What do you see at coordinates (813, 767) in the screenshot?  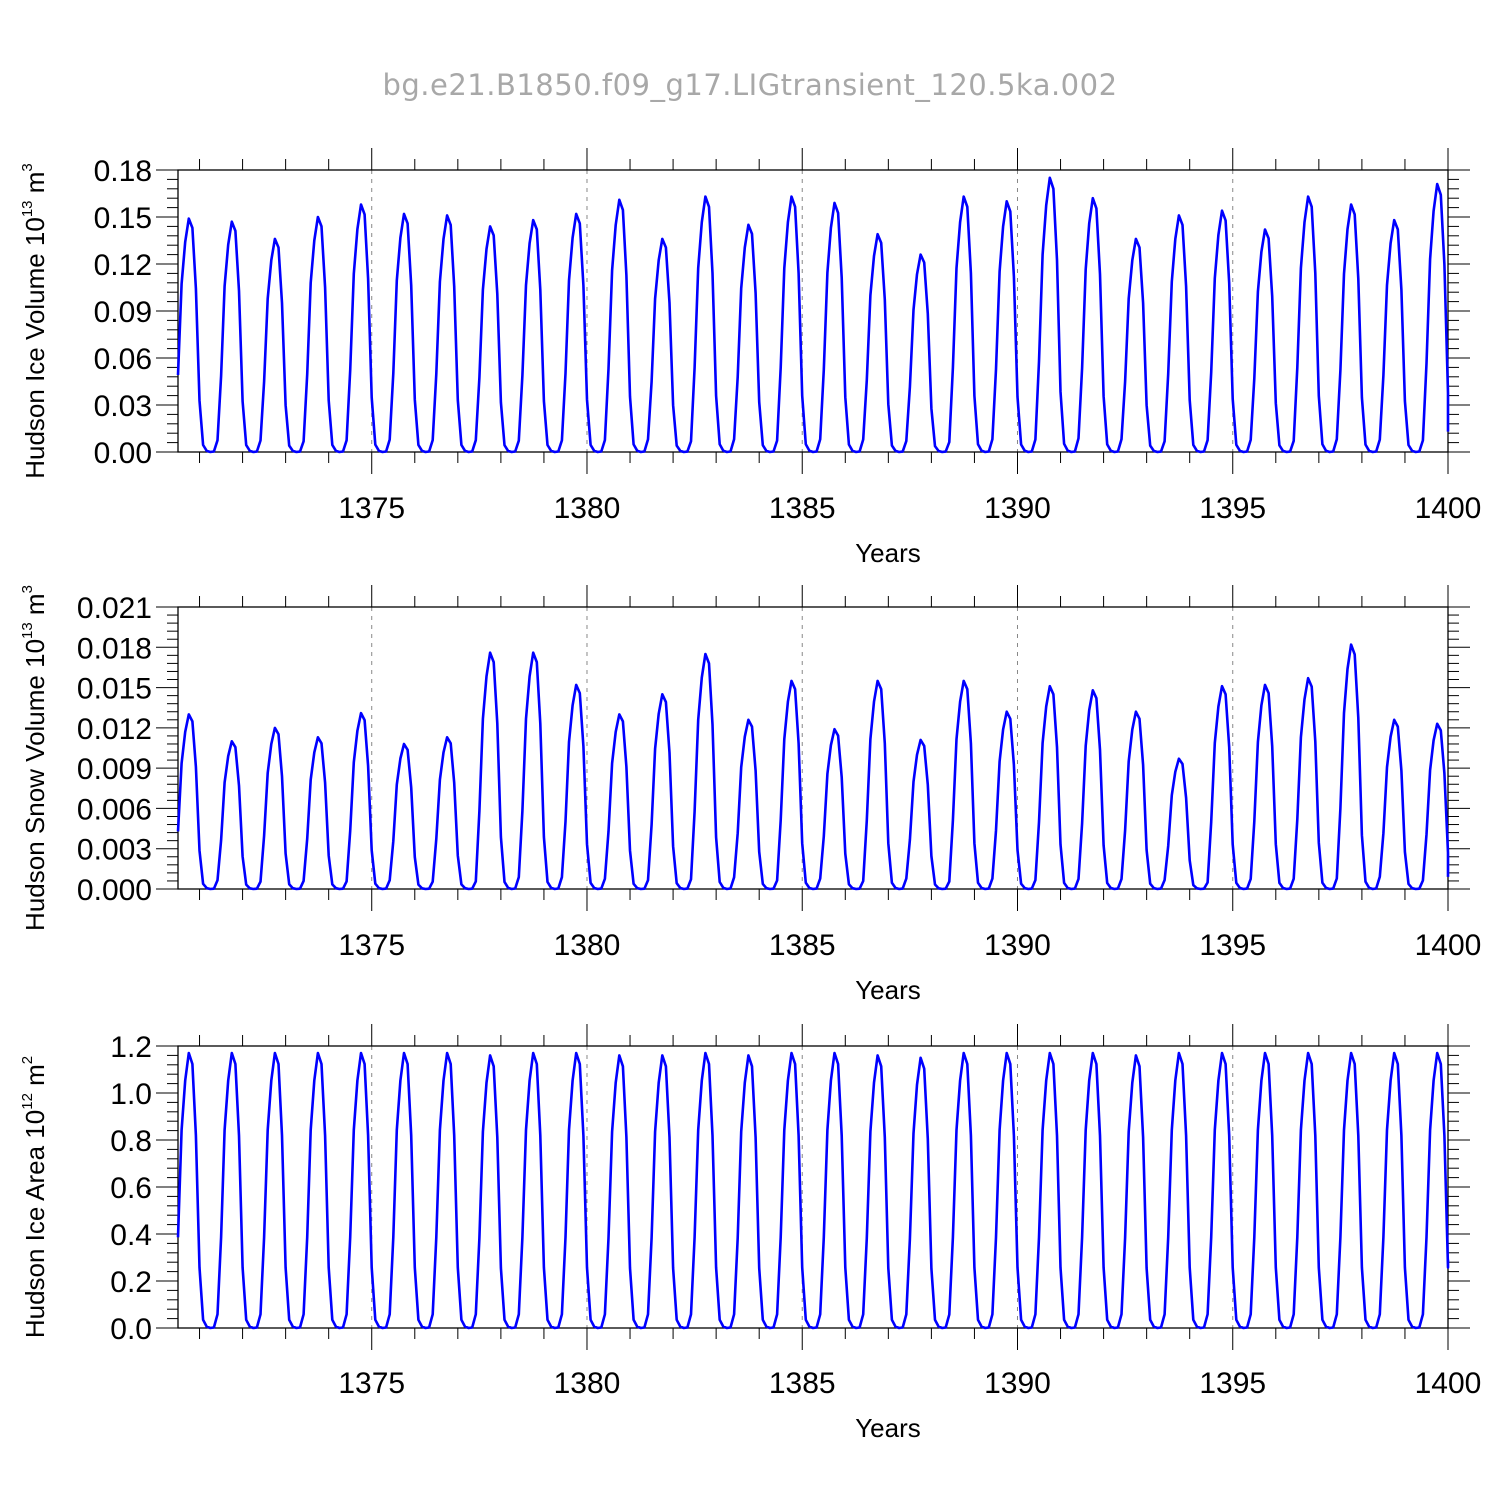 I see `data-series-line` at bounding box center [813, 767].